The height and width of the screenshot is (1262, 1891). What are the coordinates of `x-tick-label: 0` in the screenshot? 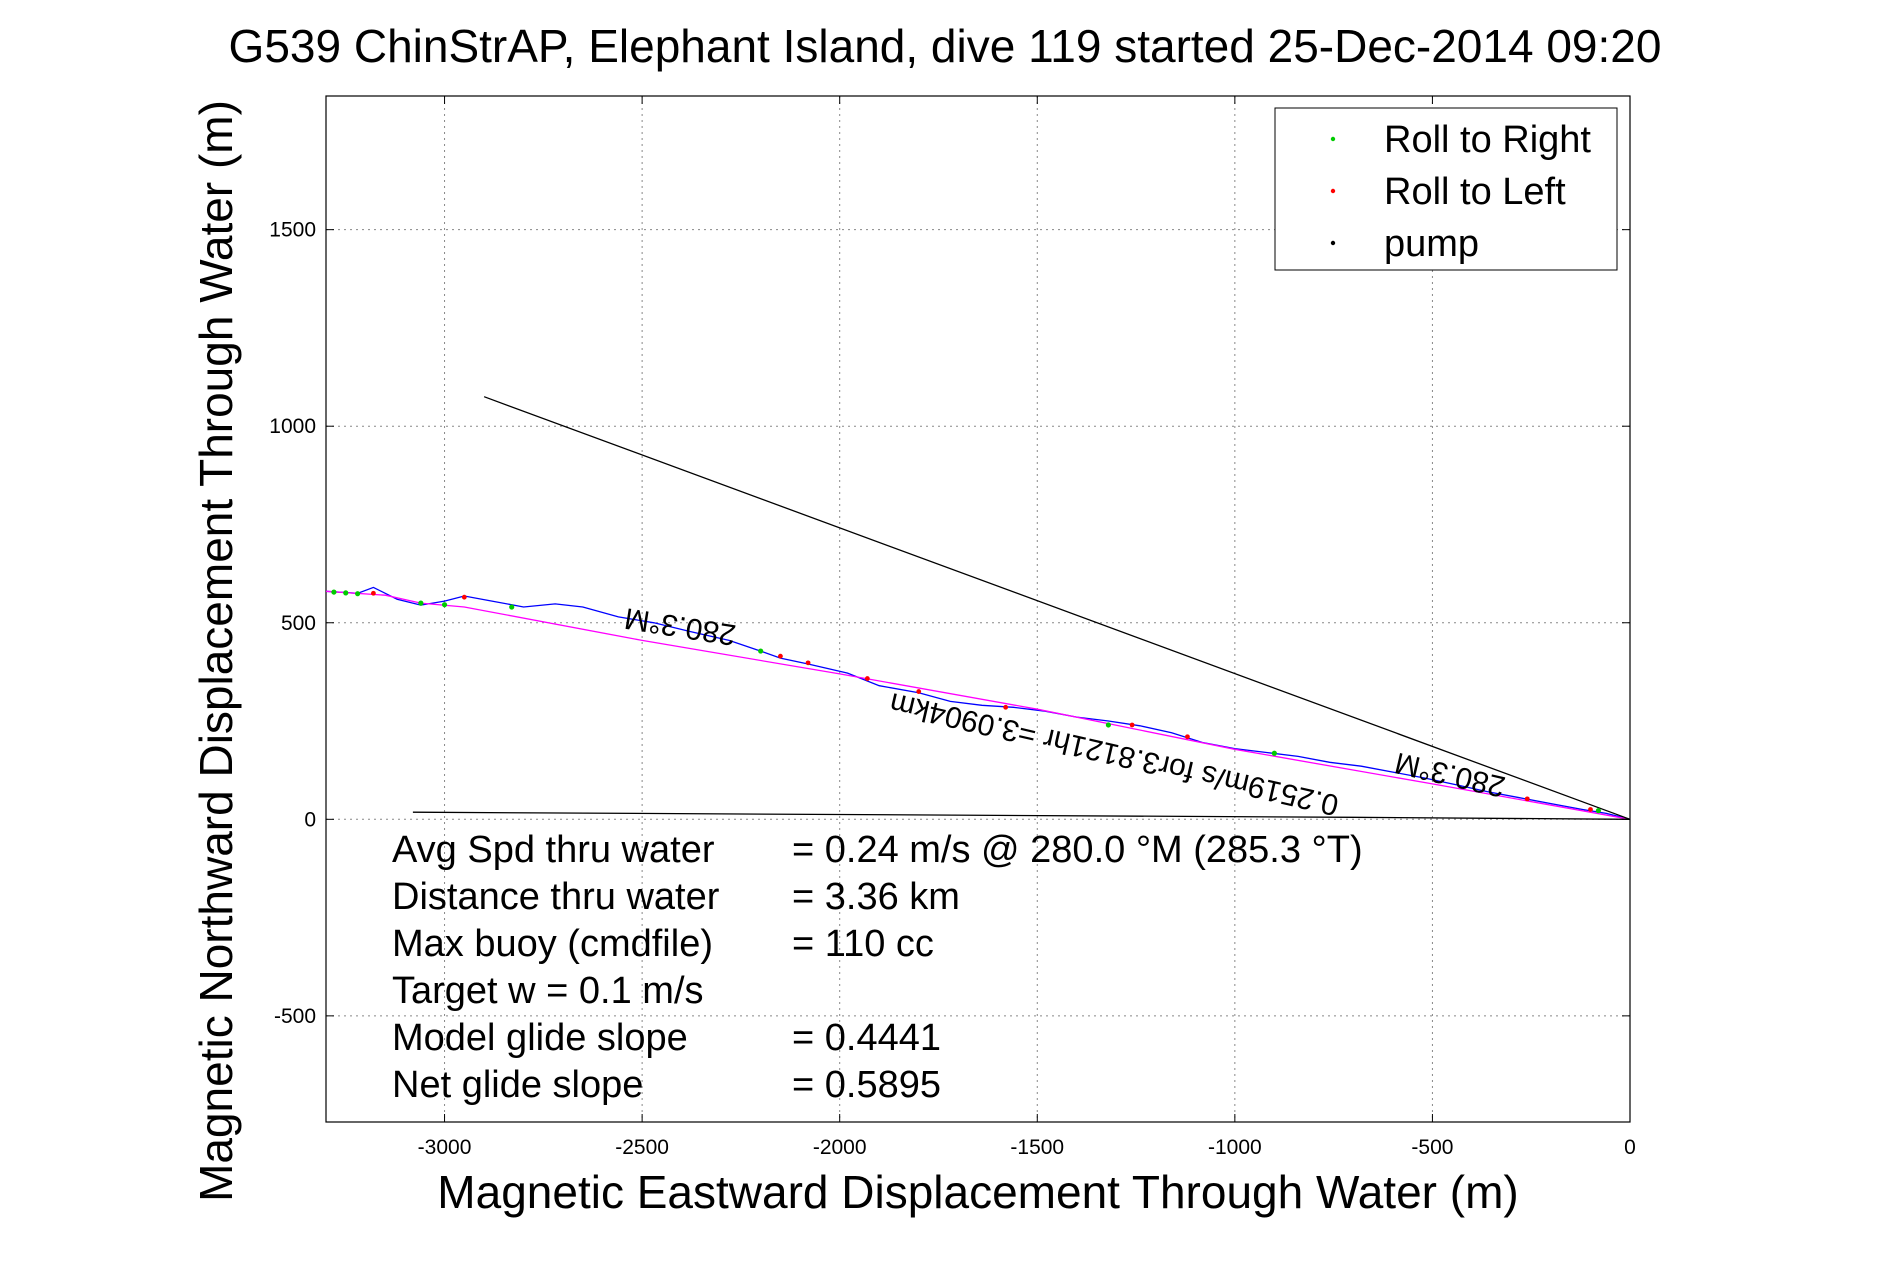 It's located at (1630, 1147).